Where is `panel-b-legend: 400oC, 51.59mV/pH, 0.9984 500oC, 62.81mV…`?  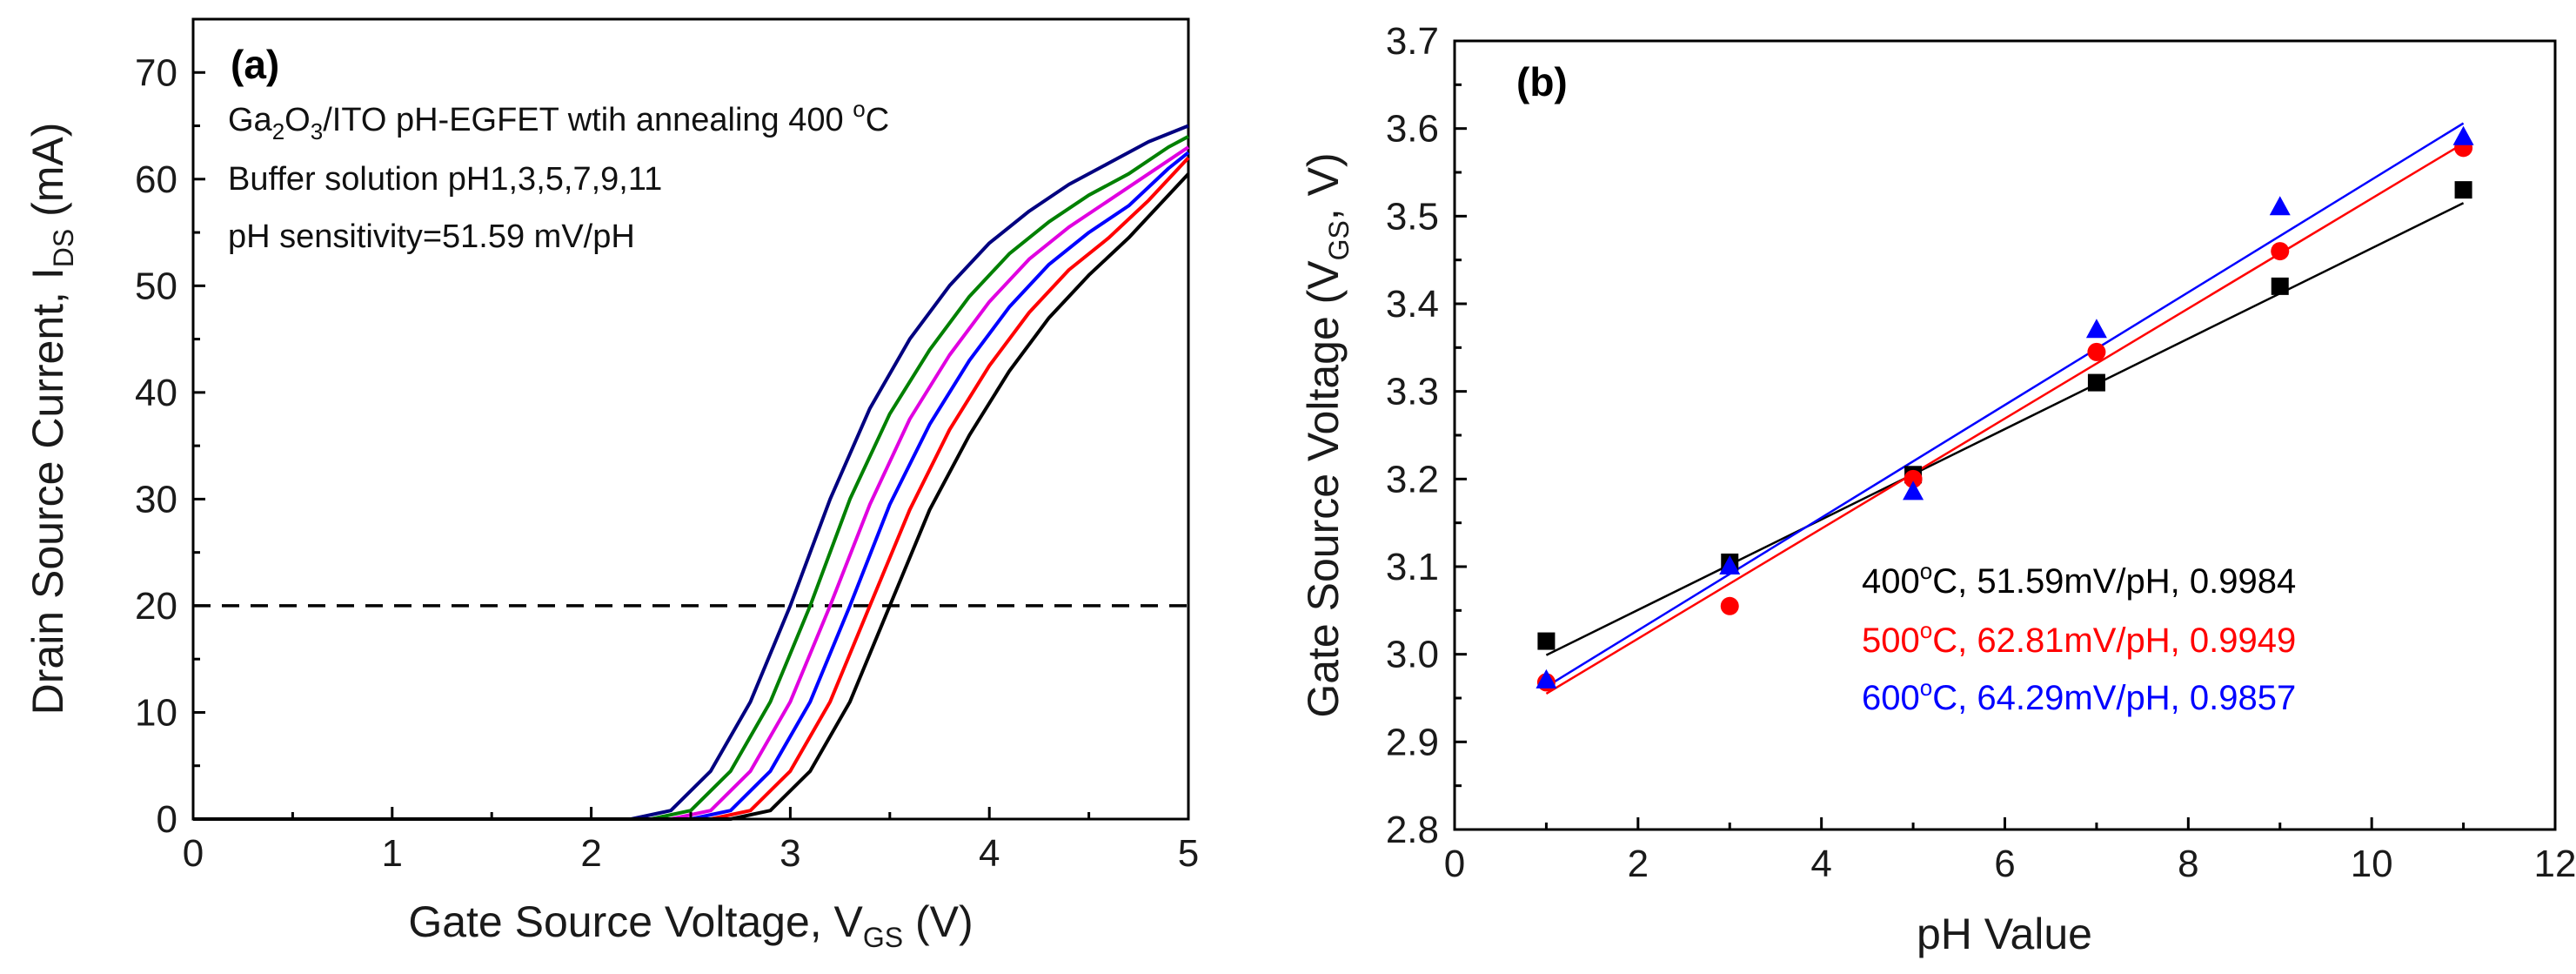
panel-b-legend: 400oC, 51.59mV/pH, 0.9984 500oC, 62.81mV… is located at coordinates (2079, 637).